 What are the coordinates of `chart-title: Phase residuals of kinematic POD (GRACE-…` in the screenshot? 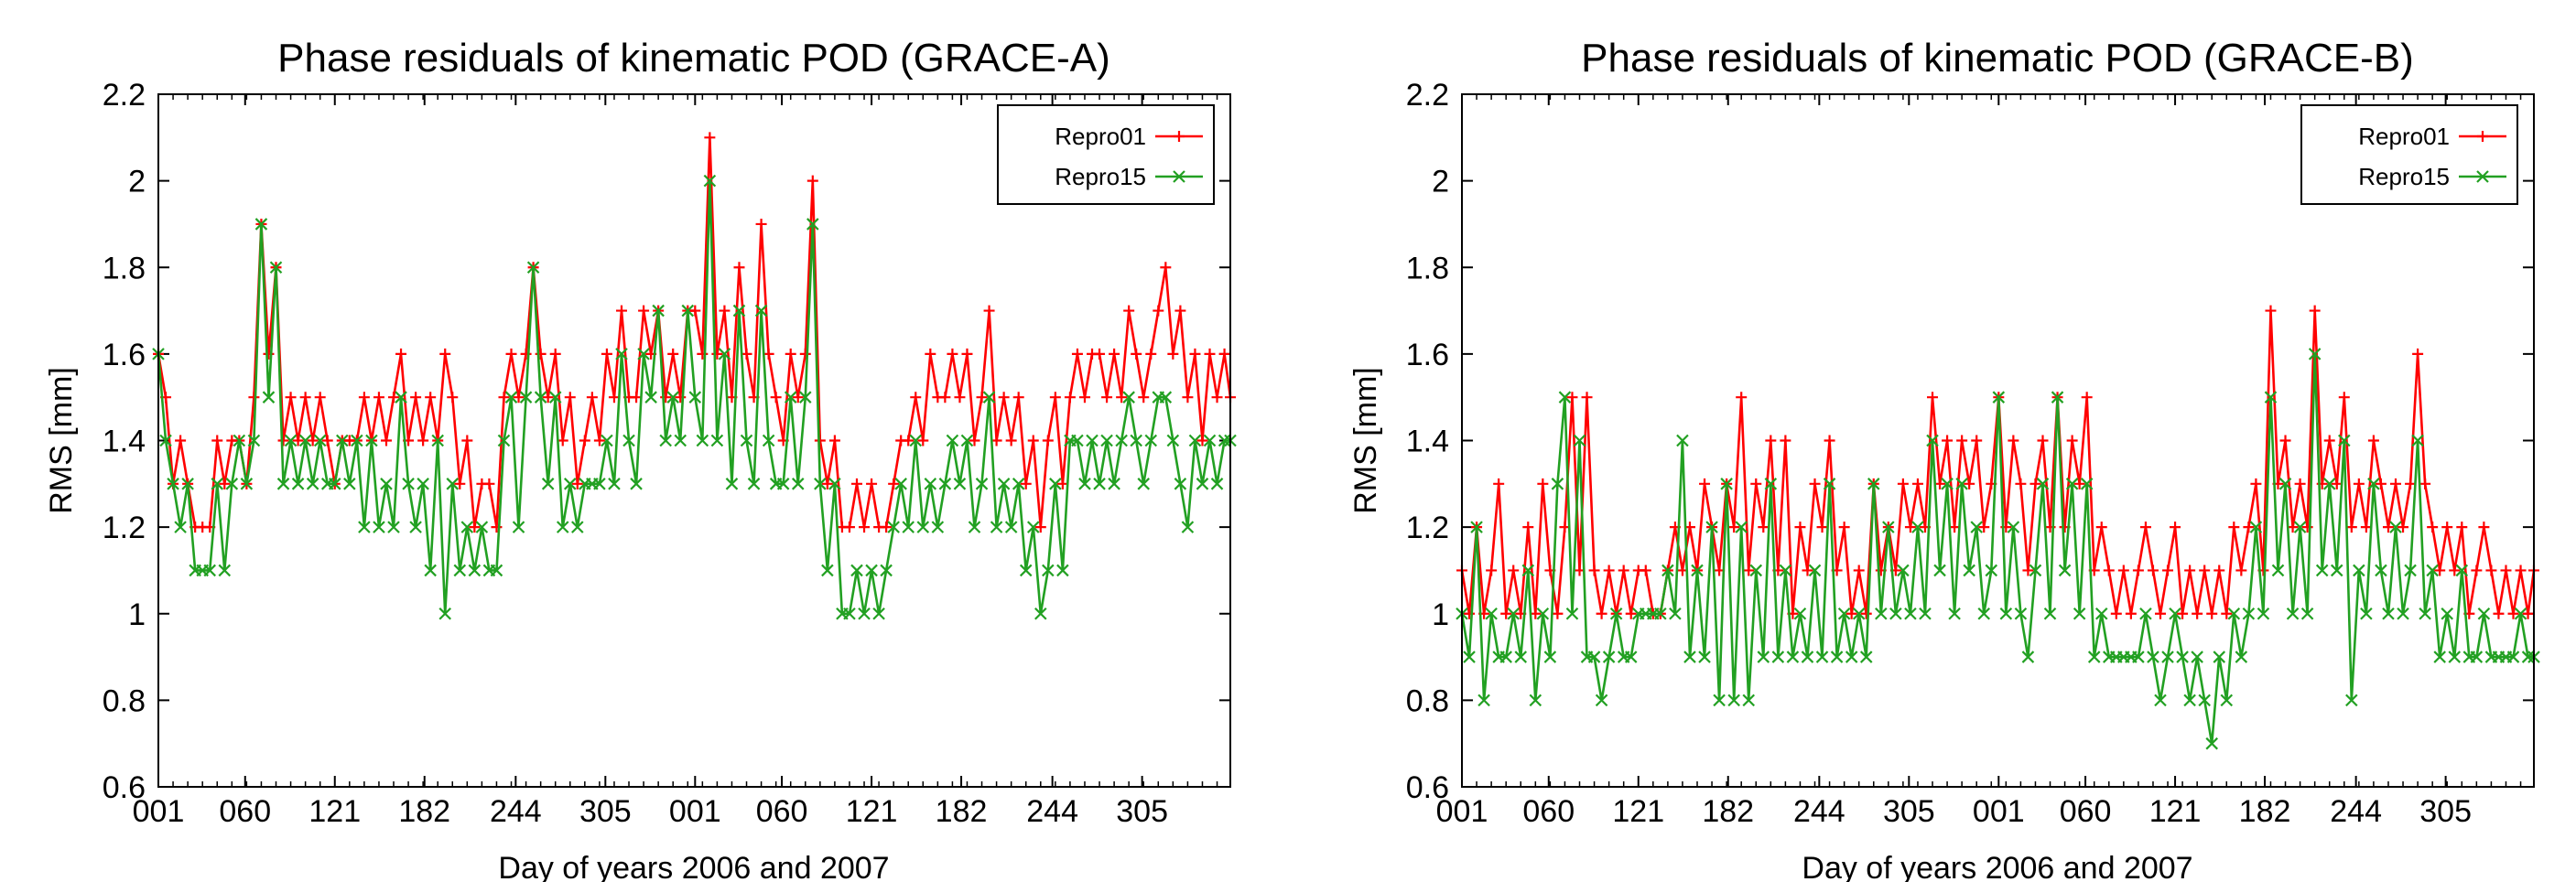 It's located at (1998, 58).